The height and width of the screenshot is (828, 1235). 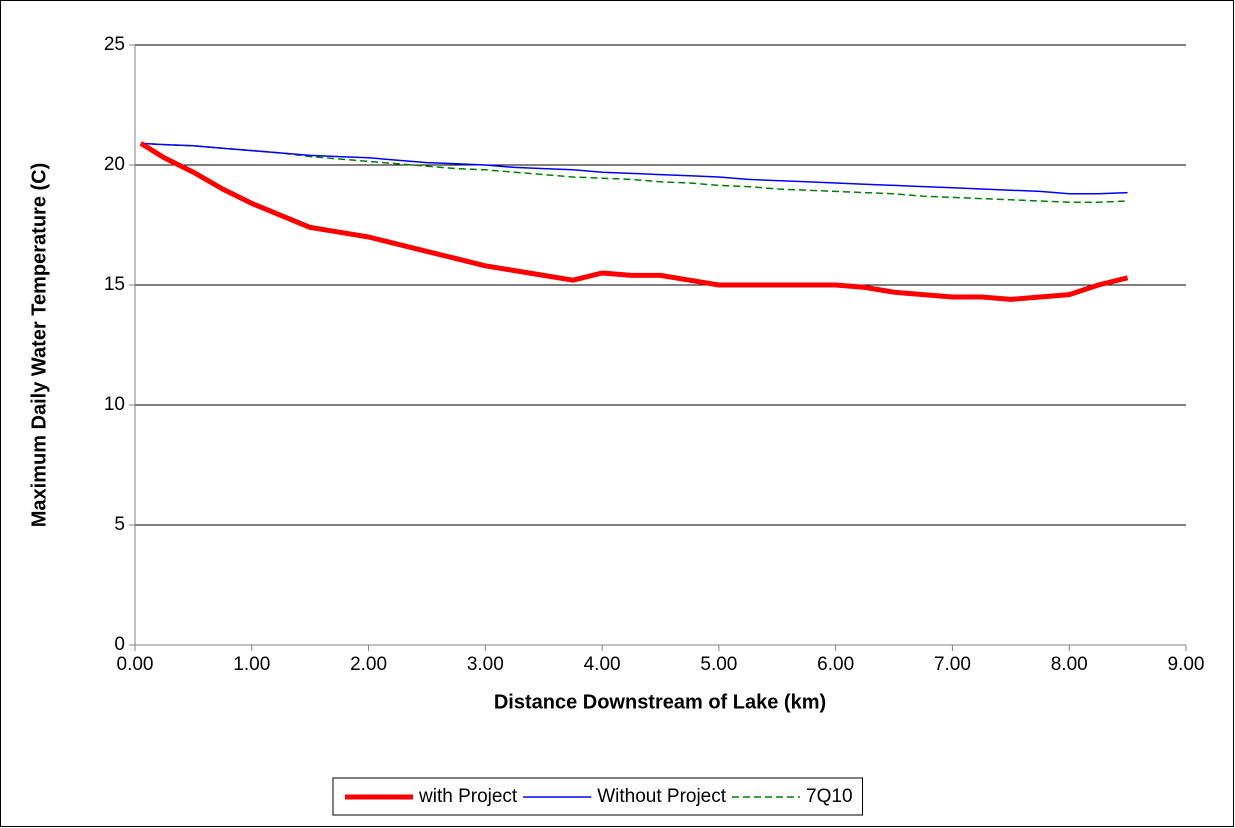 I want to click on y-tick-label: 5, so click(x=119, y=524).